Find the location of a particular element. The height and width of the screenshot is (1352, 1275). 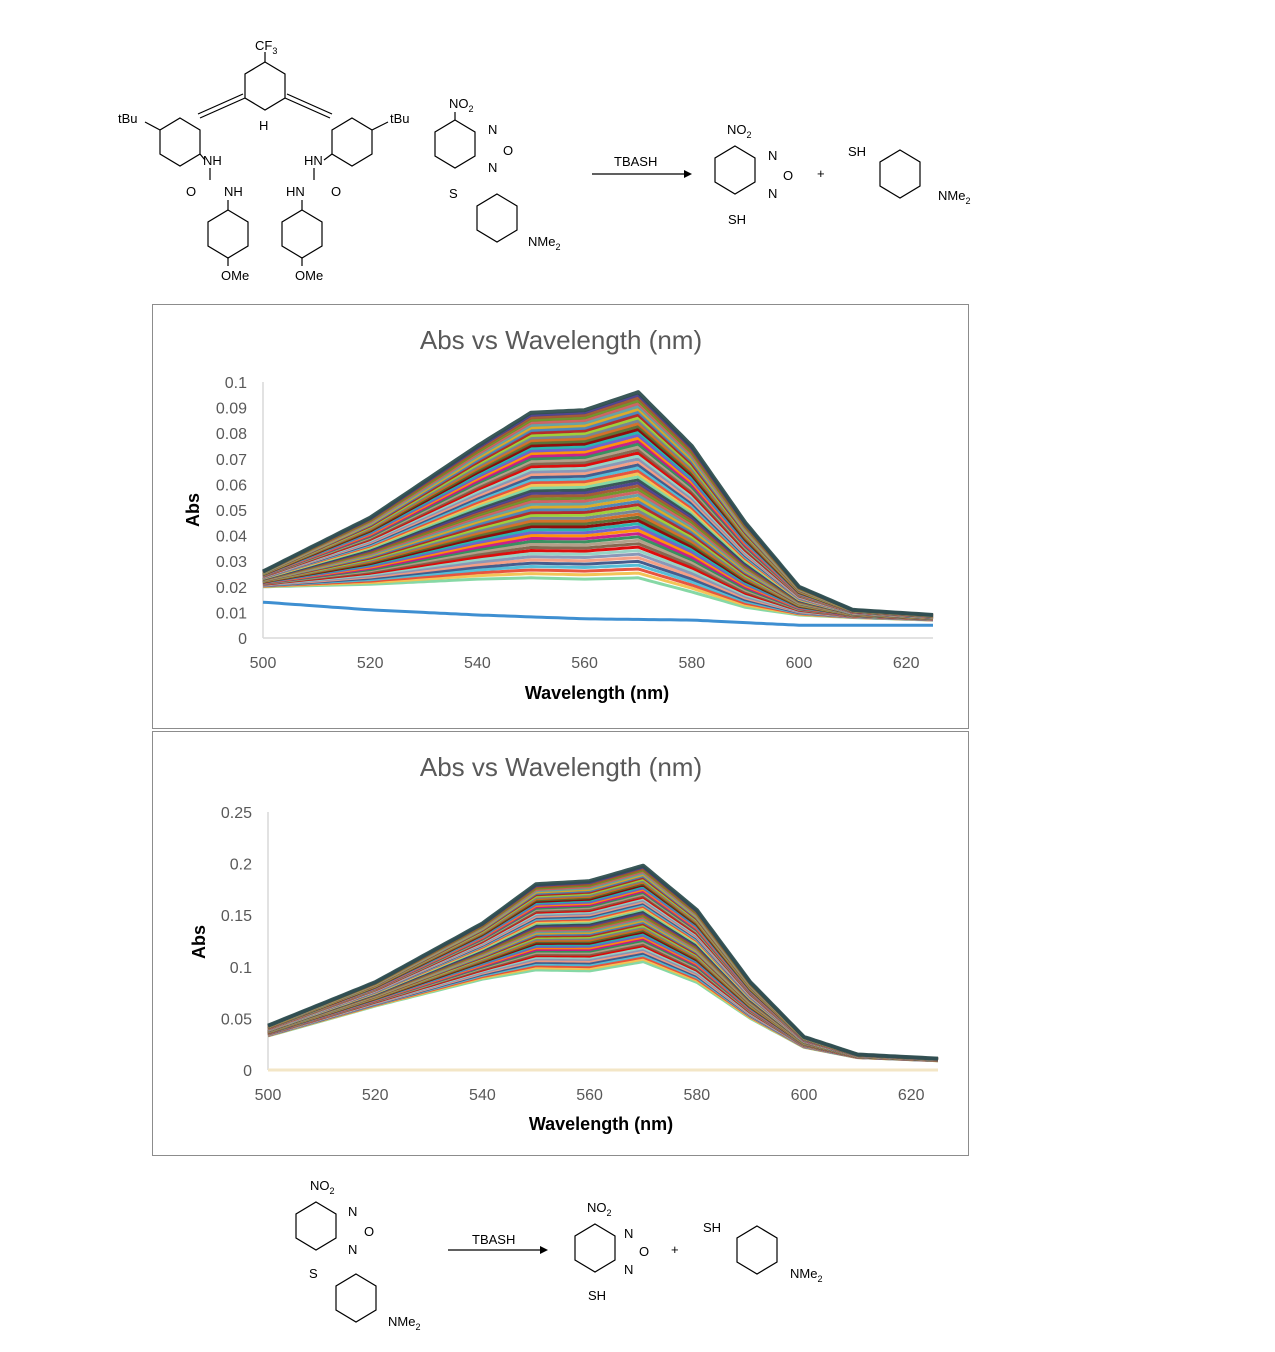

tbu-left-label: tBu is located at coordinates (128, 118).